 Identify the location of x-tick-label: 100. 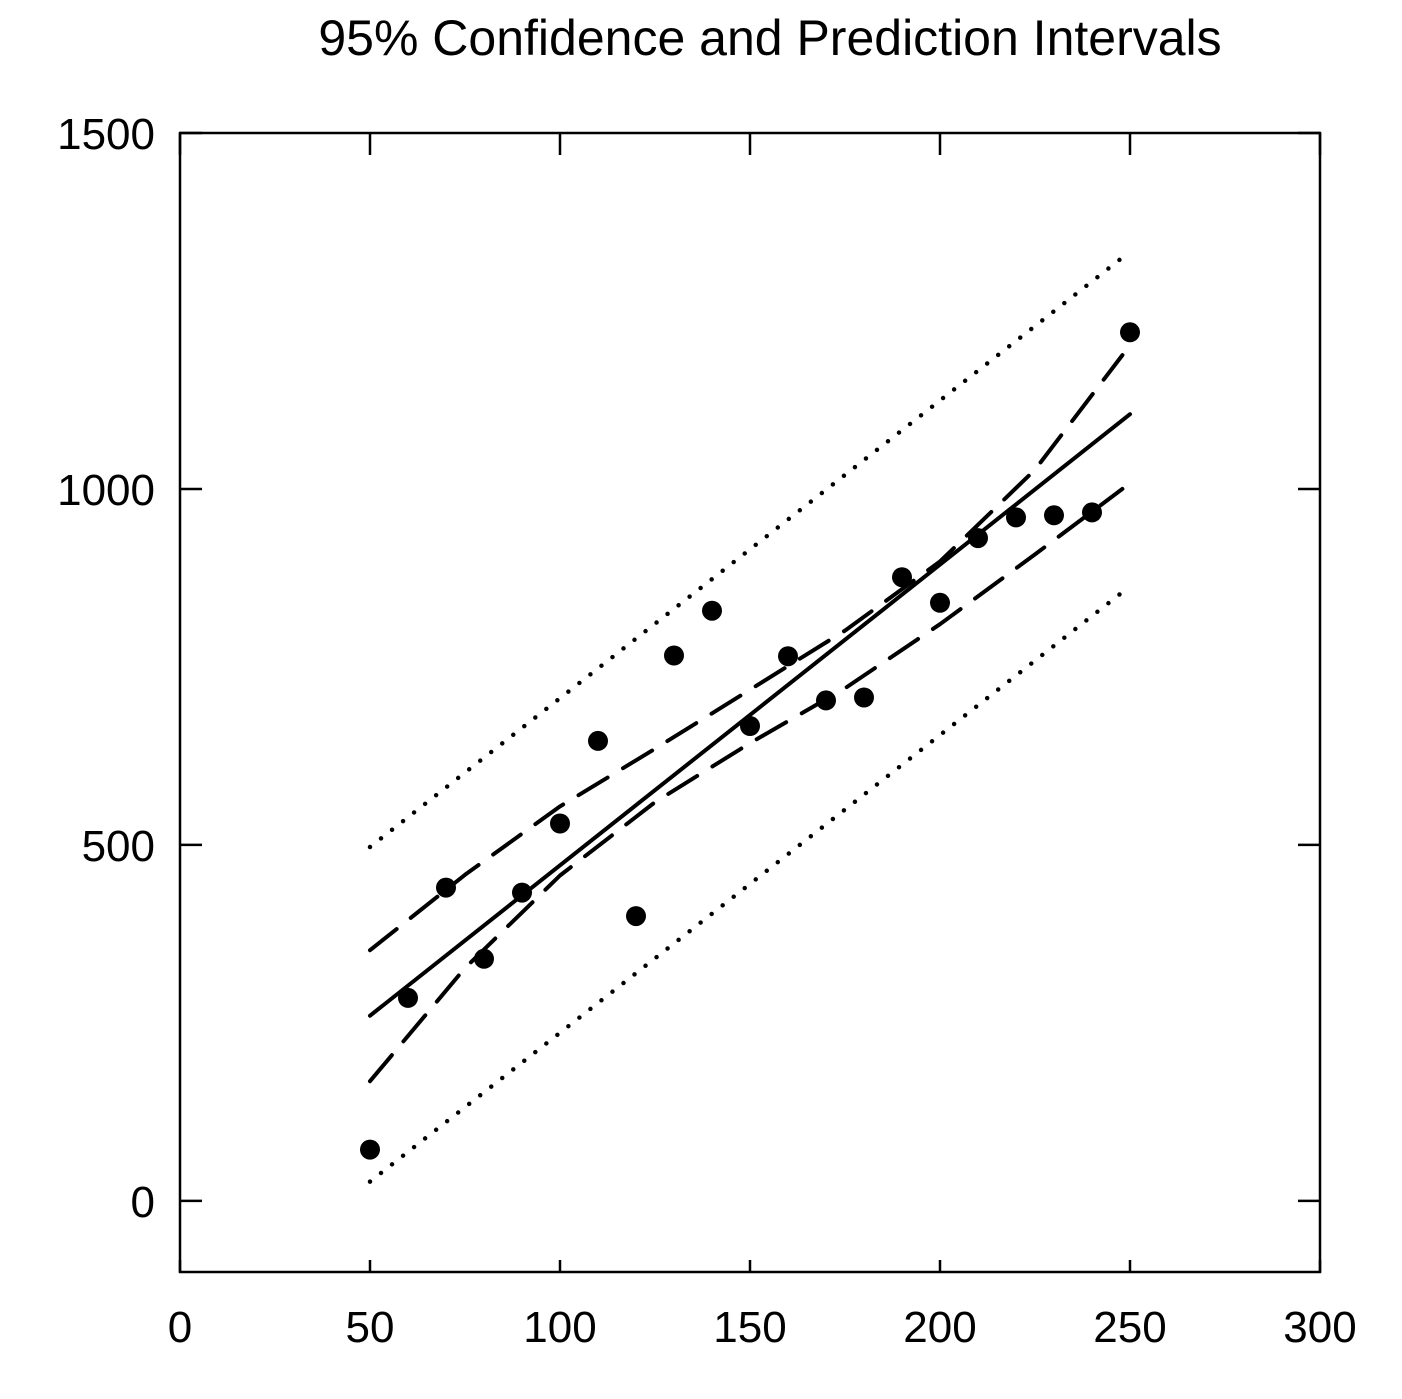
(559, 1327).